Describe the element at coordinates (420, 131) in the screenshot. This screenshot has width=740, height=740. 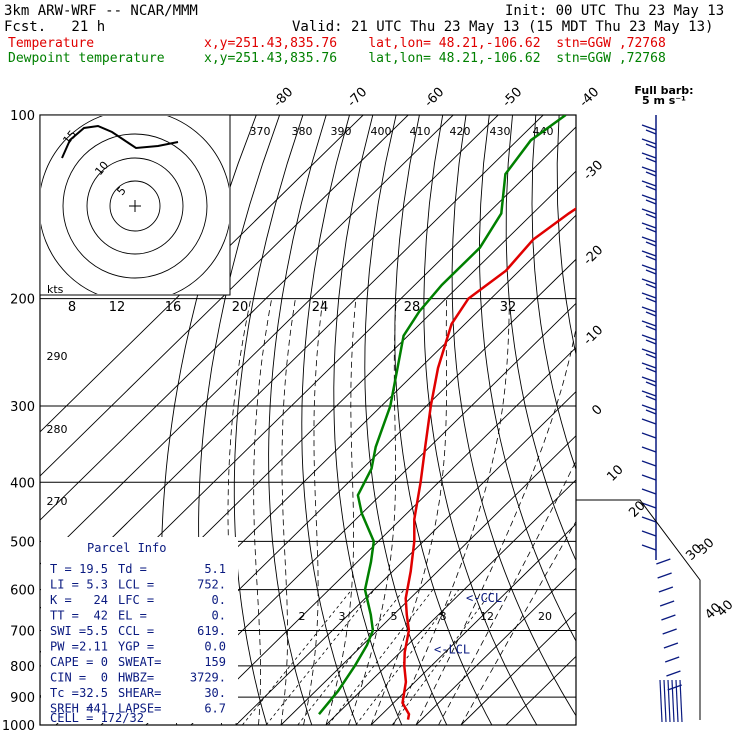
I see `theta-label: 410` at that location.